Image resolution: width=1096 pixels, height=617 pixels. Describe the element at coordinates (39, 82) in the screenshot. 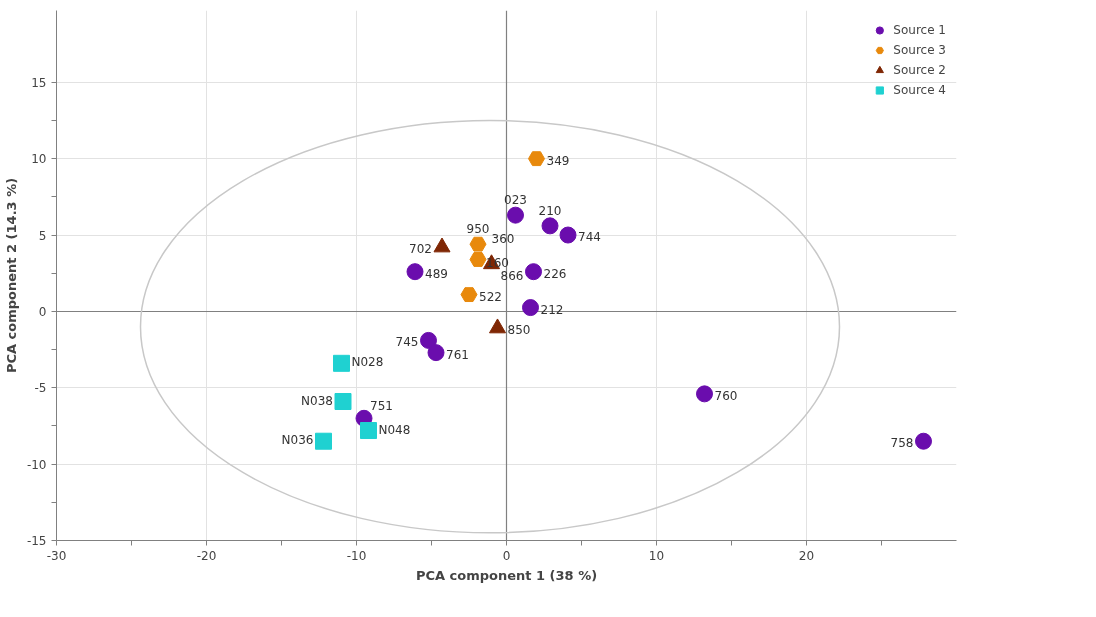

I see `y-tick-label: 15` at that location.